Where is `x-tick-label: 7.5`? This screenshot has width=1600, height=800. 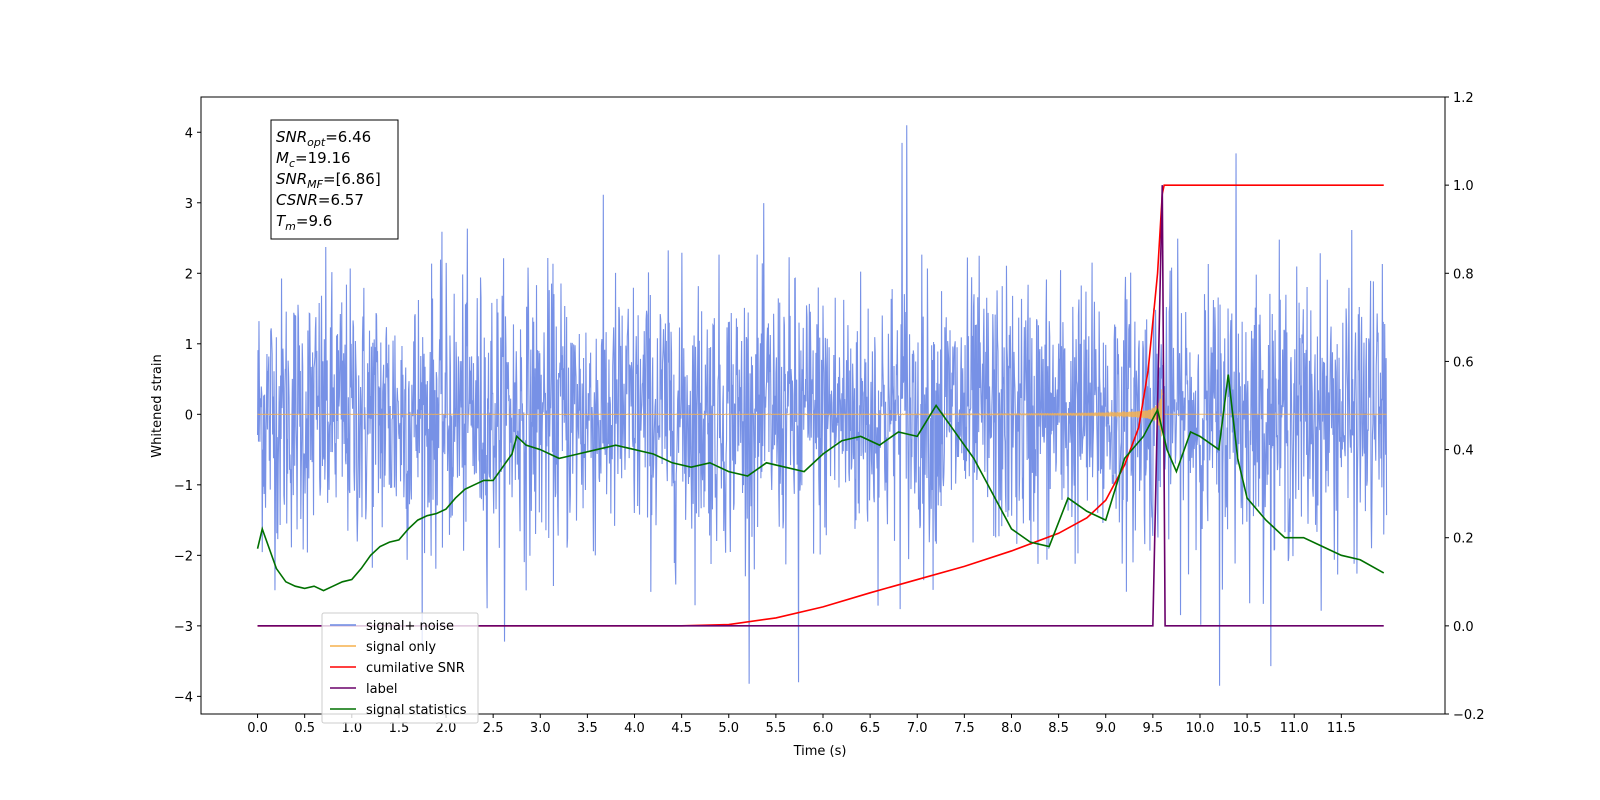
x-tick-label: 7.5 is located at coordinates (964, 728).